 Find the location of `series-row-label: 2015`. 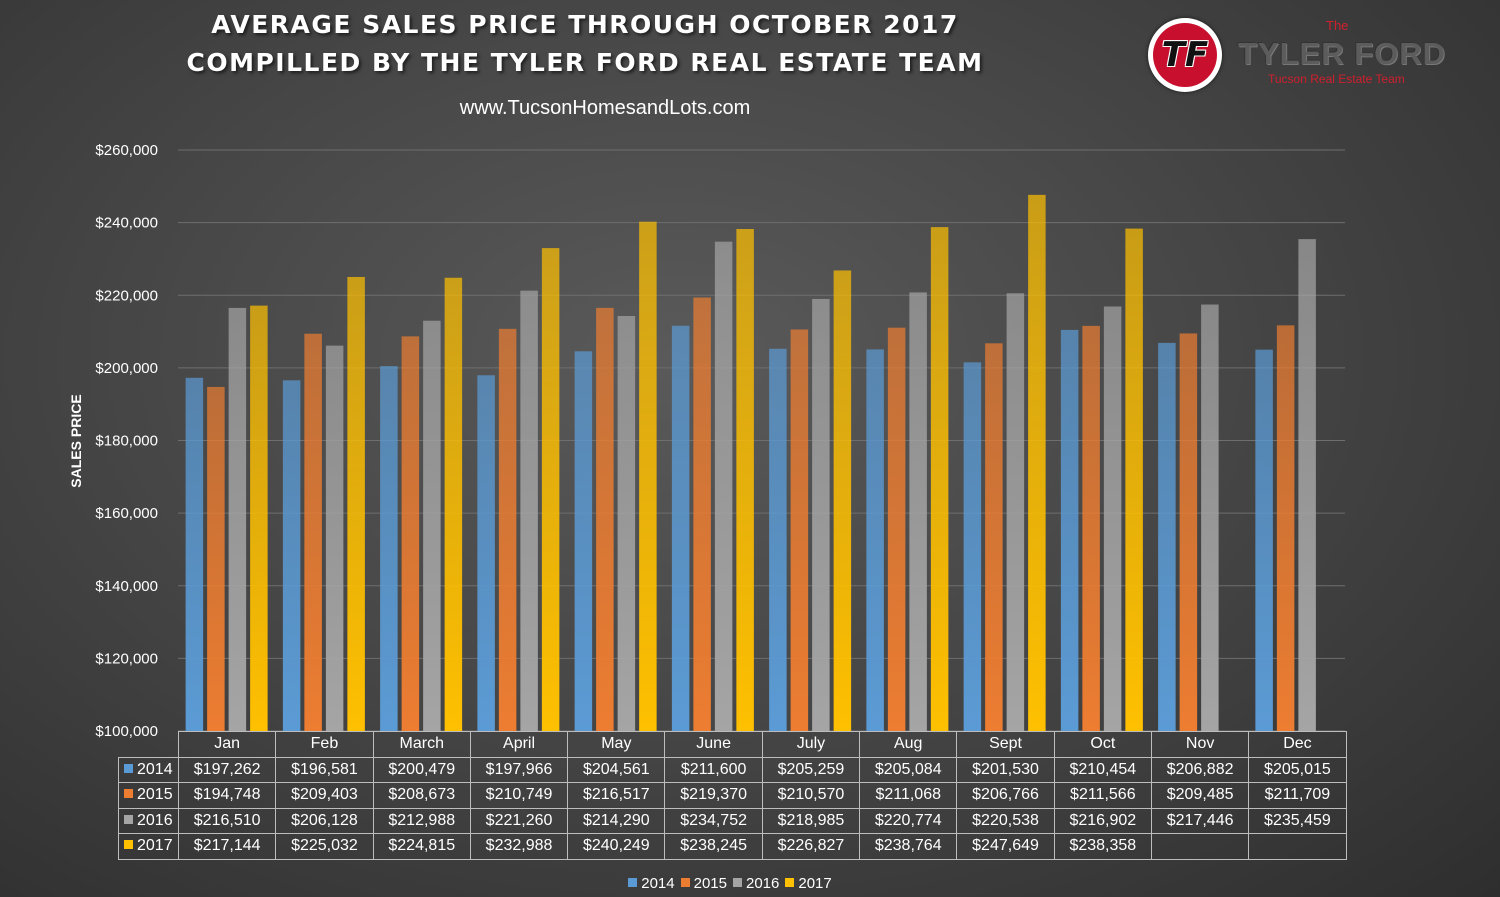

series-row-label: 2015 is located at coordinates (148, 795).